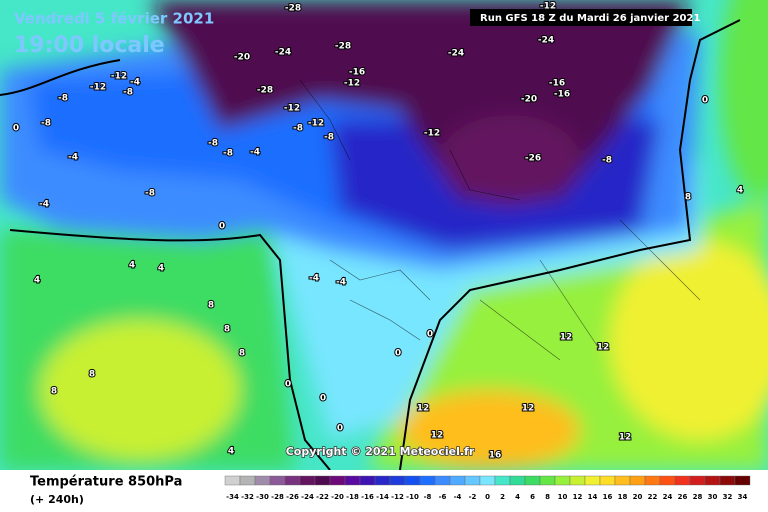 The image size is (768, 512). What do you see at coordinates (593, 497) in the screenshot?
I see `legend-tick-label: 14` at bounding box center [593, 497].